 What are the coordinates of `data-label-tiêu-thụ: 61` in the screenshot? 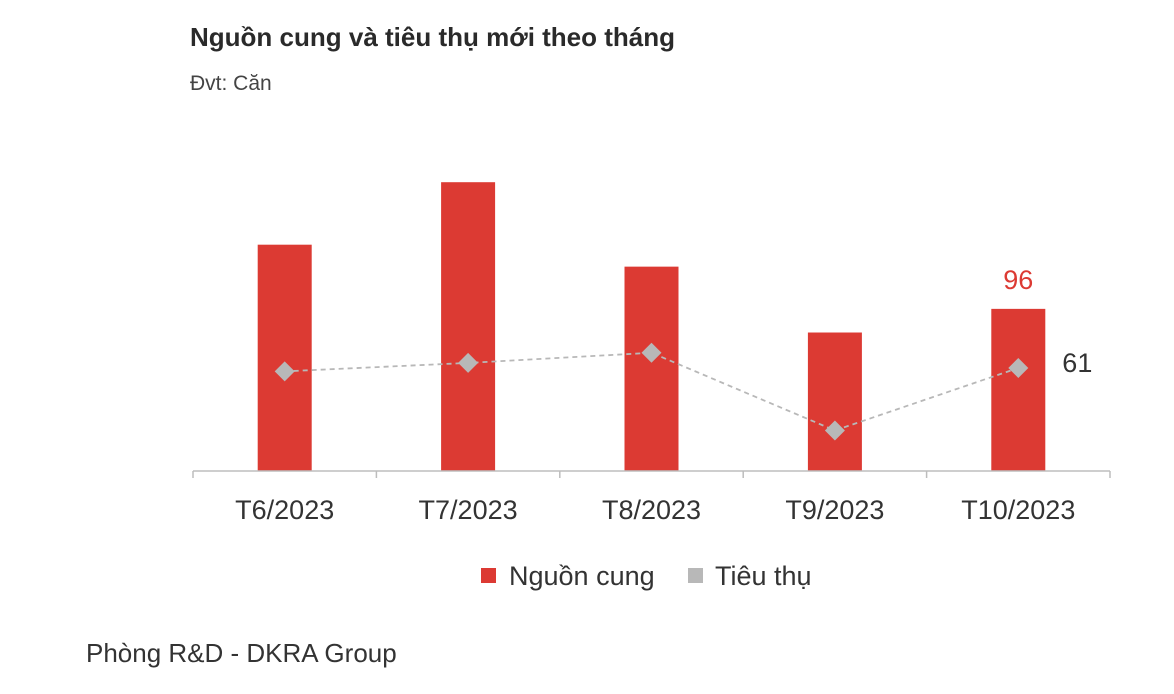 It's located at (1077, 363).